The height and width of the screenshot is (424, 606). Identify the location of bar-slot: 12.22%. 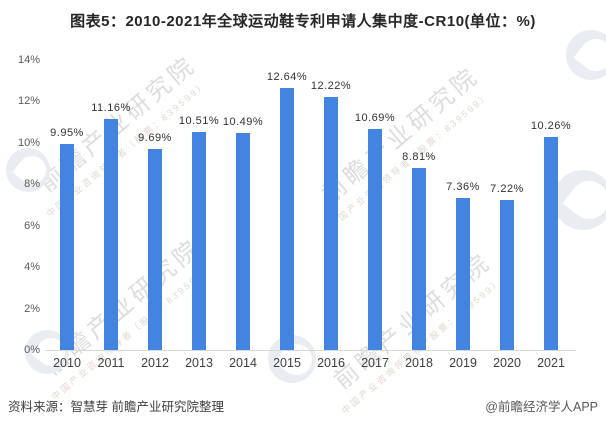
(331, 205).